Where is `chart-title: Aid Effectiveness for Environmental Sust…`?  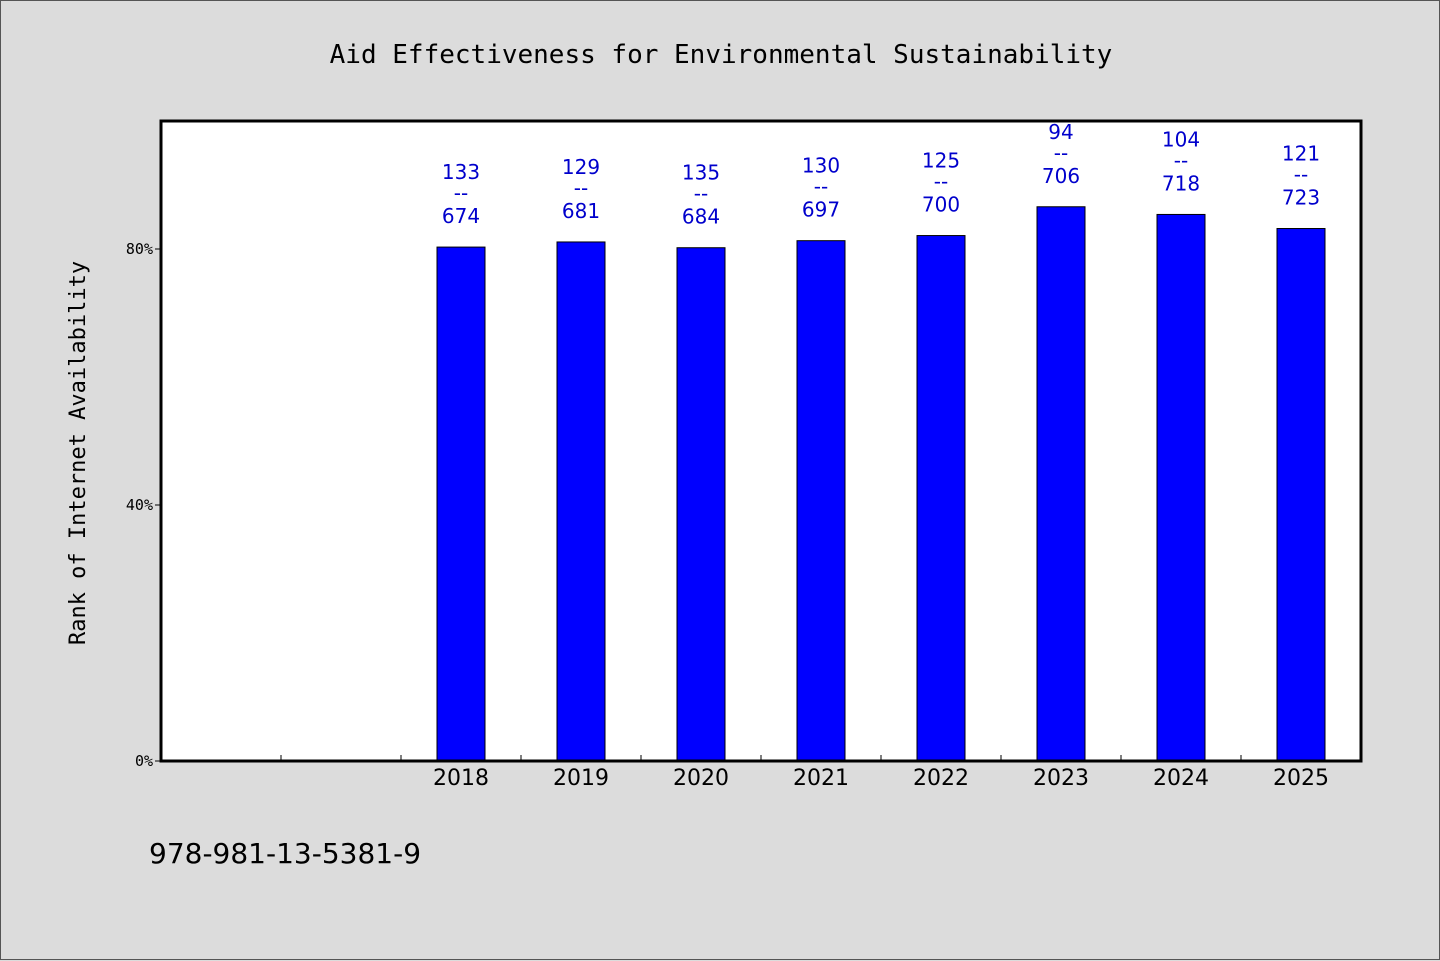 chart-title: Aid Effectiveness for Environmental Sust… is located at coordinates (721, 55).